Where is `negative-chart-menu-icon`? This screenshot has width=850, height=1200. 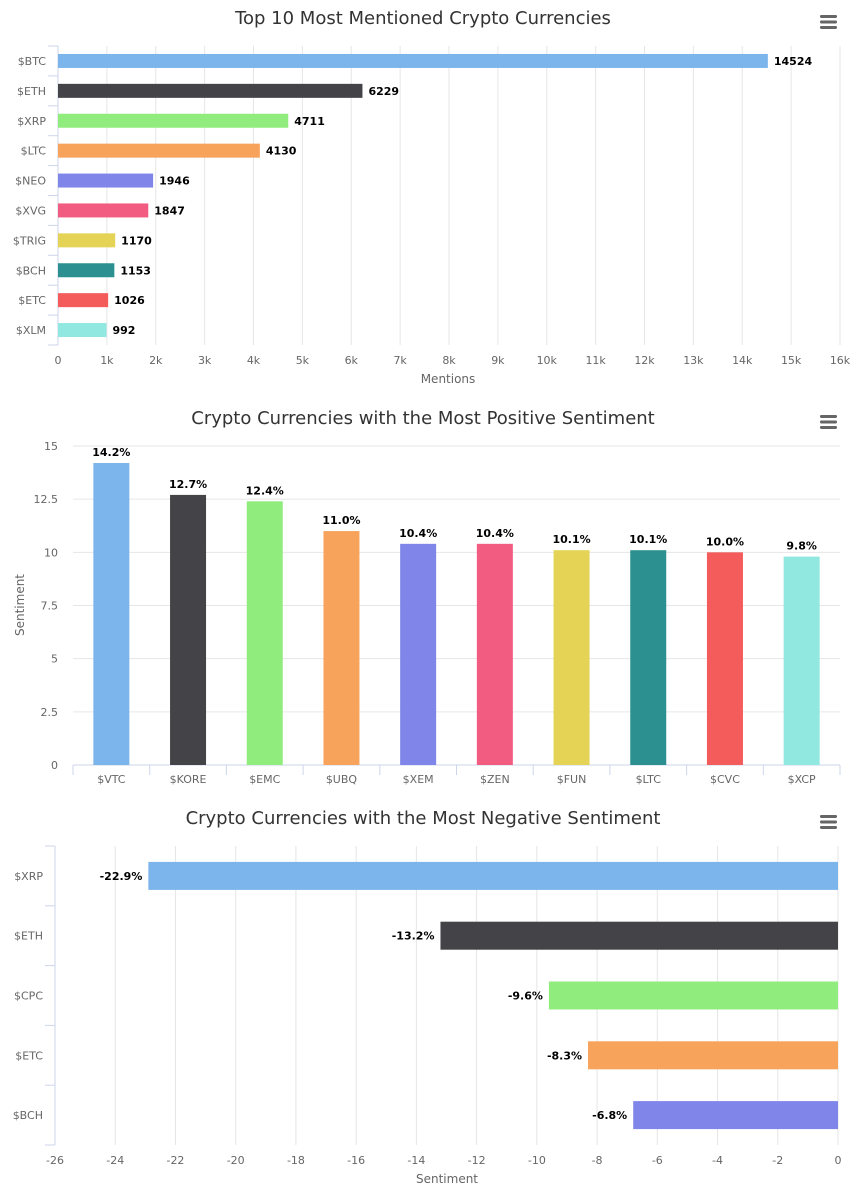
negative-chart-menu-icon is located at coordinates (829, 822).